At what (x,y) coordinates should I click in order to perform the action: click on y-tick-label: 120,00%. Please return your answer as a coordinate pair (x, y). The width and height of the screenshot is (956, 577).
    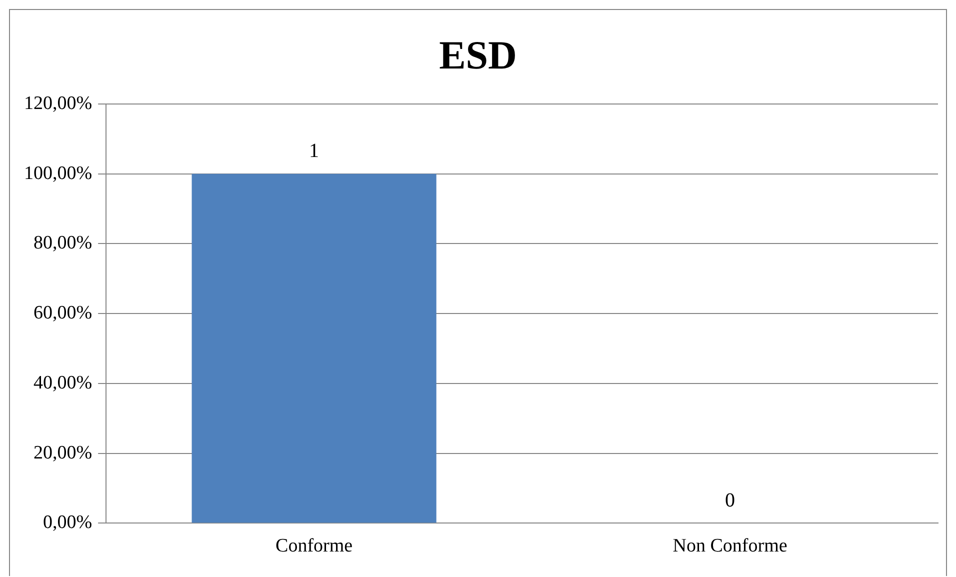
    Looking at the image, I should click on (58, 103).